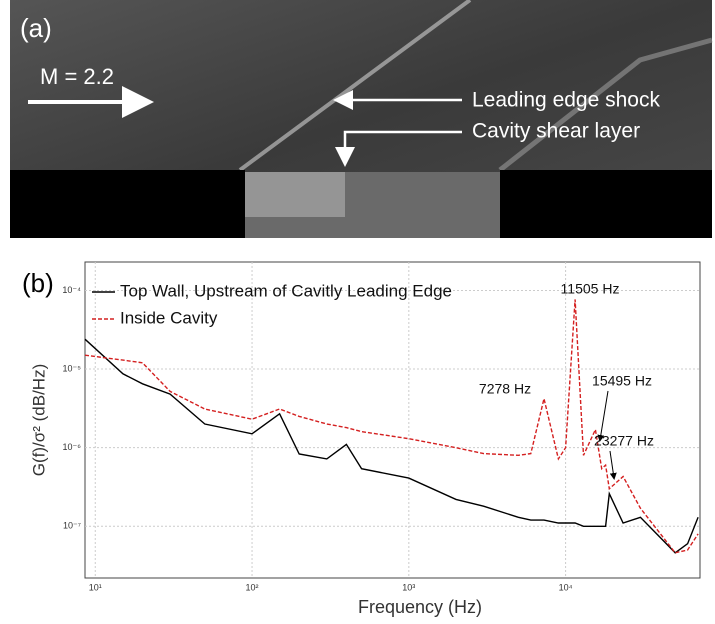 The height and width of the screenshot is (624, 715). Describe the element at coordinates (566, 587) in the screenshot. I see `x-tick-label: 10⁴` at that location.